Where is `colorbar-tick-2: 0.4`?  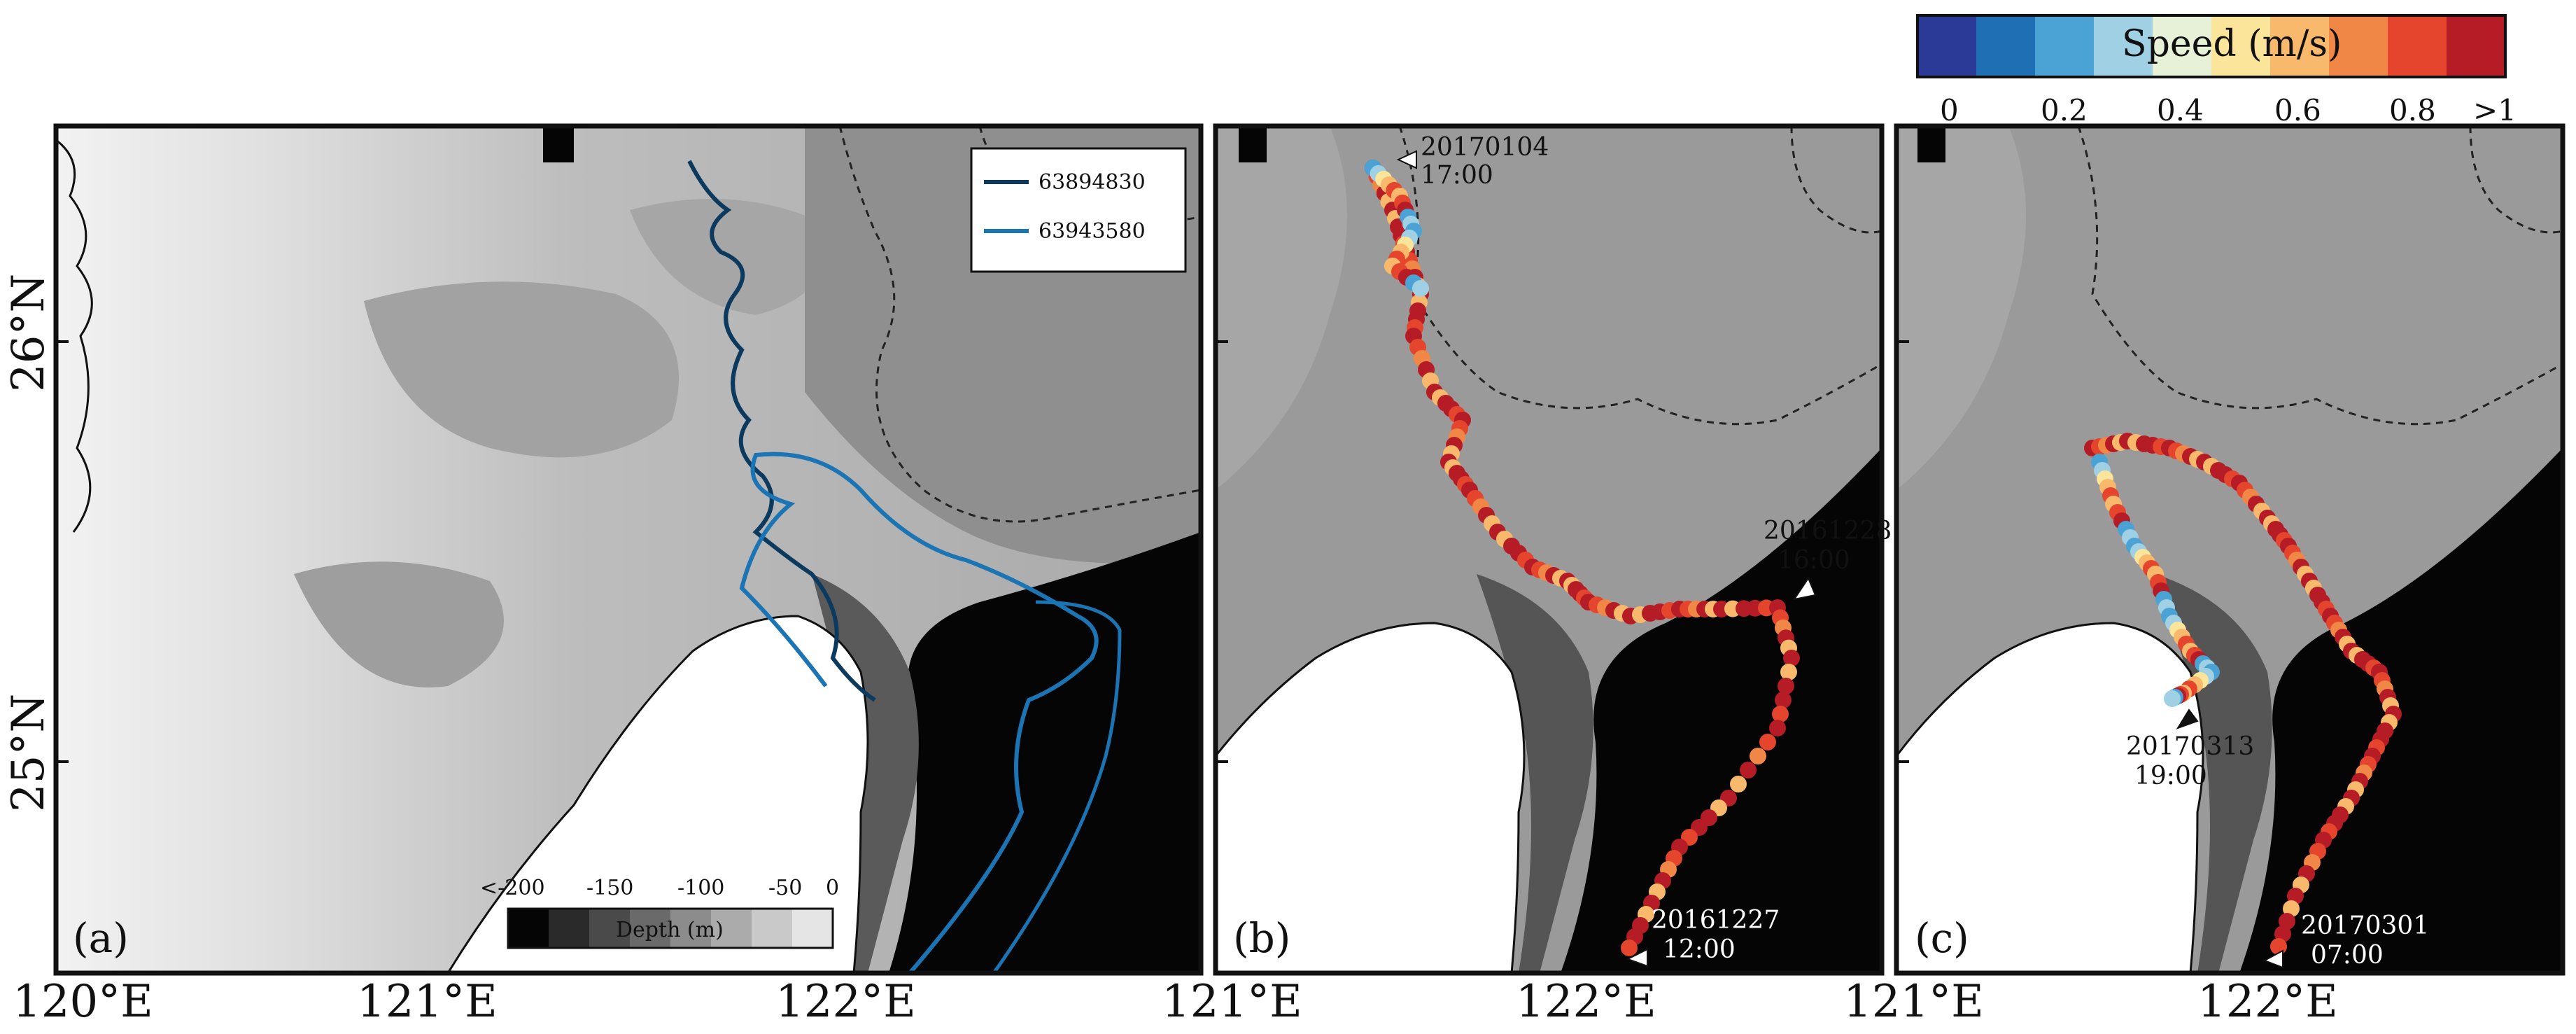
colorbar-tick-2: 0.4 is located at coordinates (2180, 110).